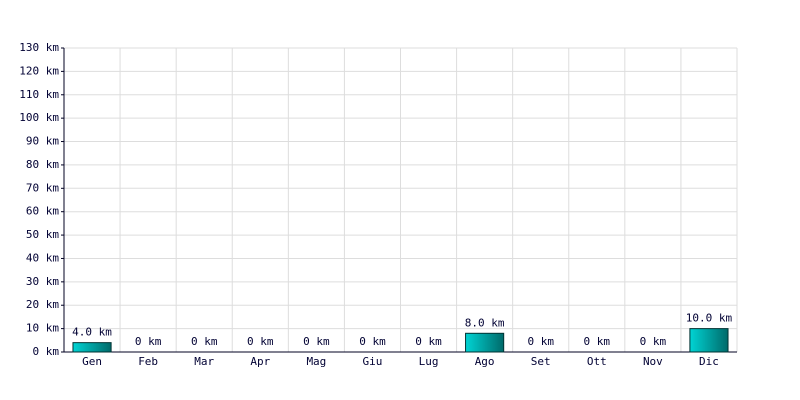 The height and width of the screenshot is (400, 800). I want to click on x-tick-label: Feb, so click(148, 361).